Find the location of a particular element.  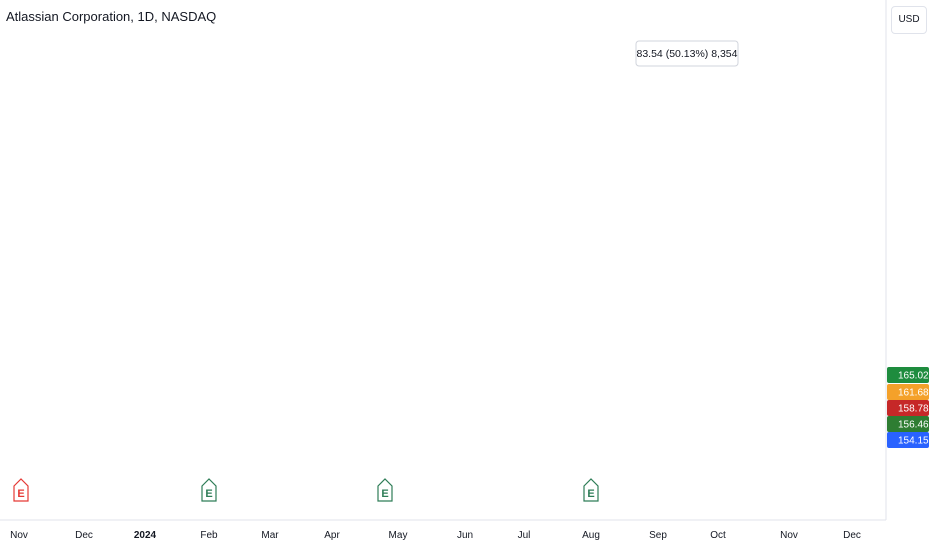

last-value-badge-label: 161.68 is located at coordinates (913, 393).